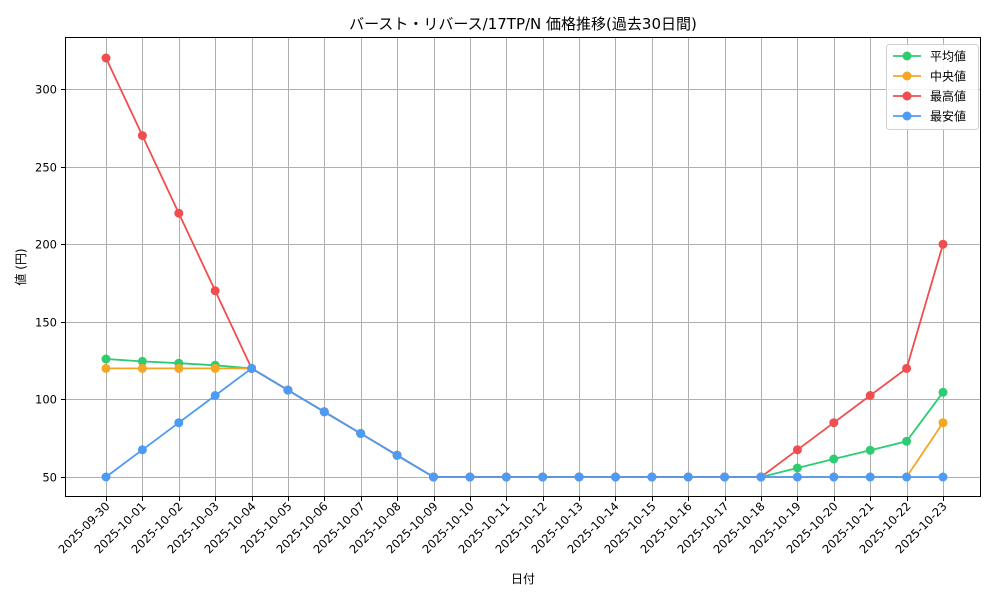 This screenshot has width=1000, height=600. What do you see at coordinates (20, 266) in the screenshot?
I see `y-axis-label: 値 (円)` at bounding box center [20, 266].